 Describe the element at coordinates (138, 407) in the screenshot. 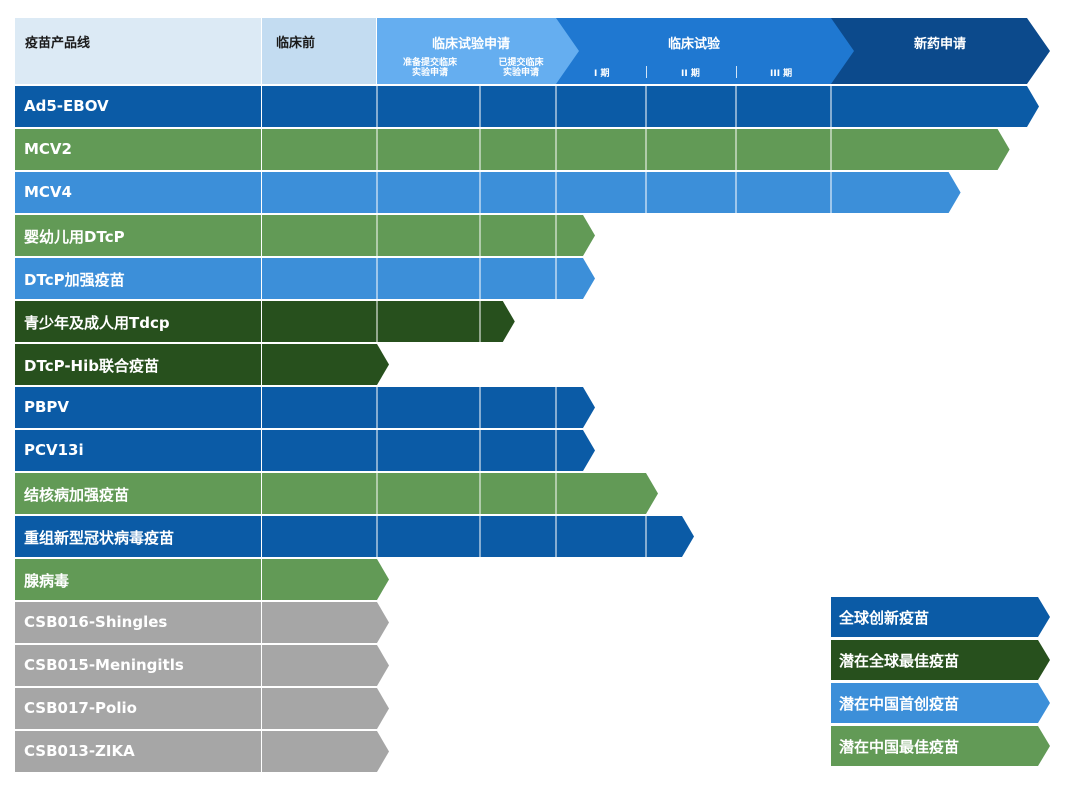

I see `product-label: PBPV` at that location.